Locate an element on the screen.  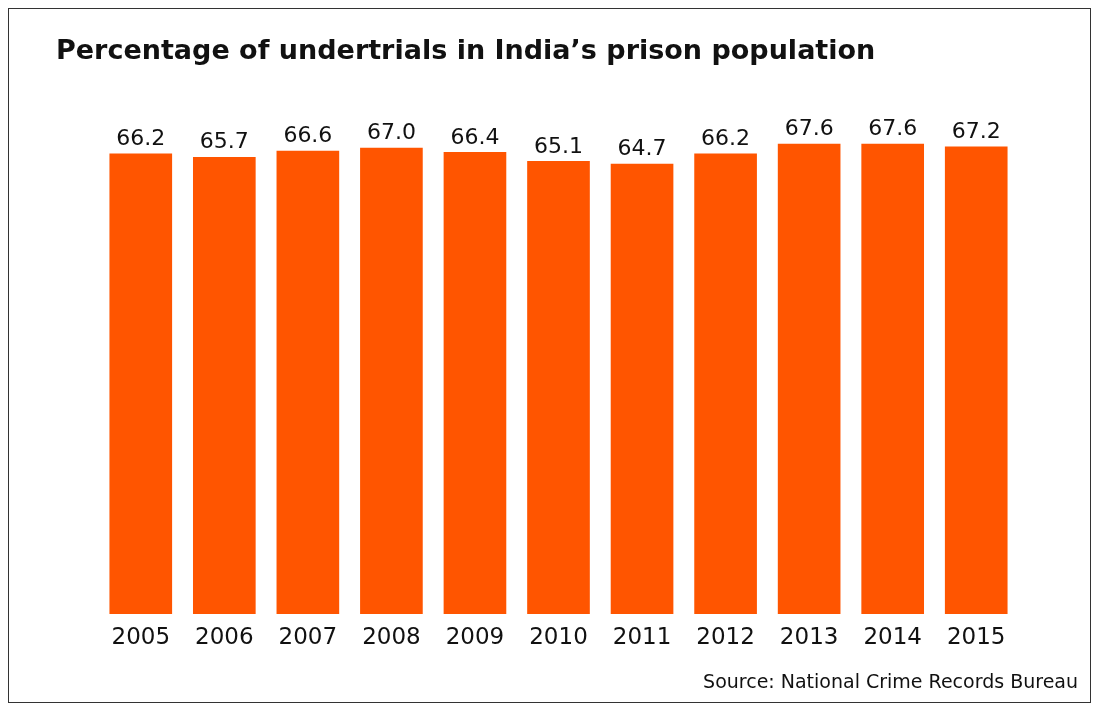
chart-title: Percentage of undertrials in India’s prison population is located at coordinates (466, 49).